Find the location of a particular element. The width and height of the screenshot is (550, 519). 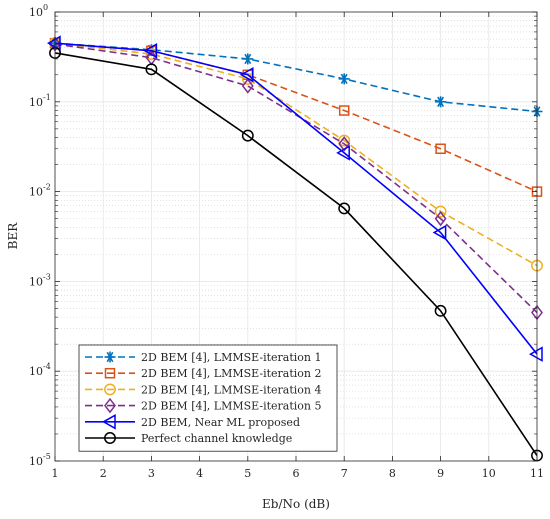

legend-label: 2D BEM [4], LMMSE-iteration 1 is located at coordinates (231, 357).